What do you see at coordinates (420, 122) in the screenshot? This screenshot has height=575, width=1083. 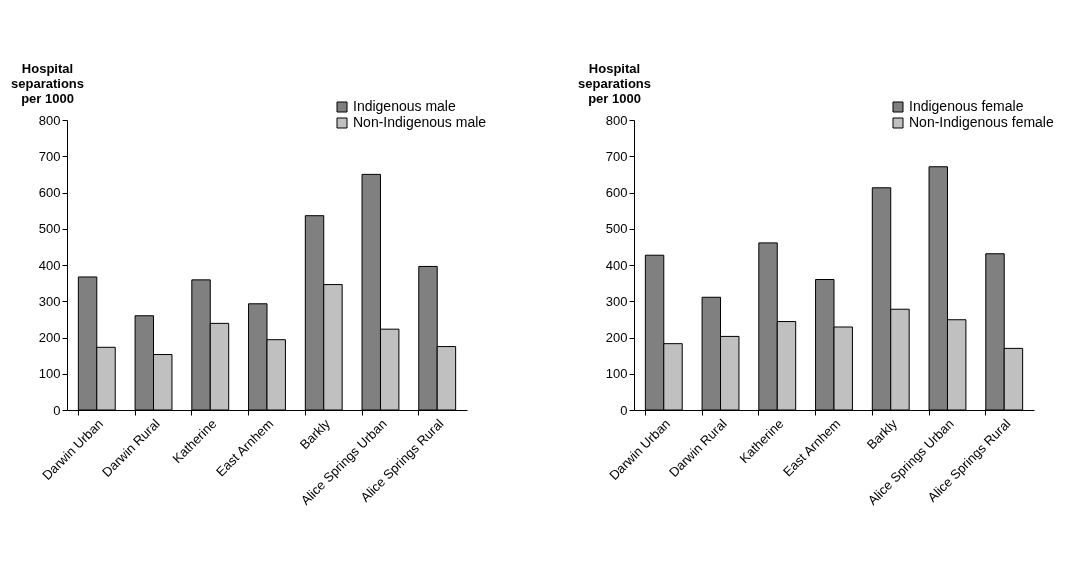 I see `legend-label: Non-Indigenous male` at bounding box center [420, 122].